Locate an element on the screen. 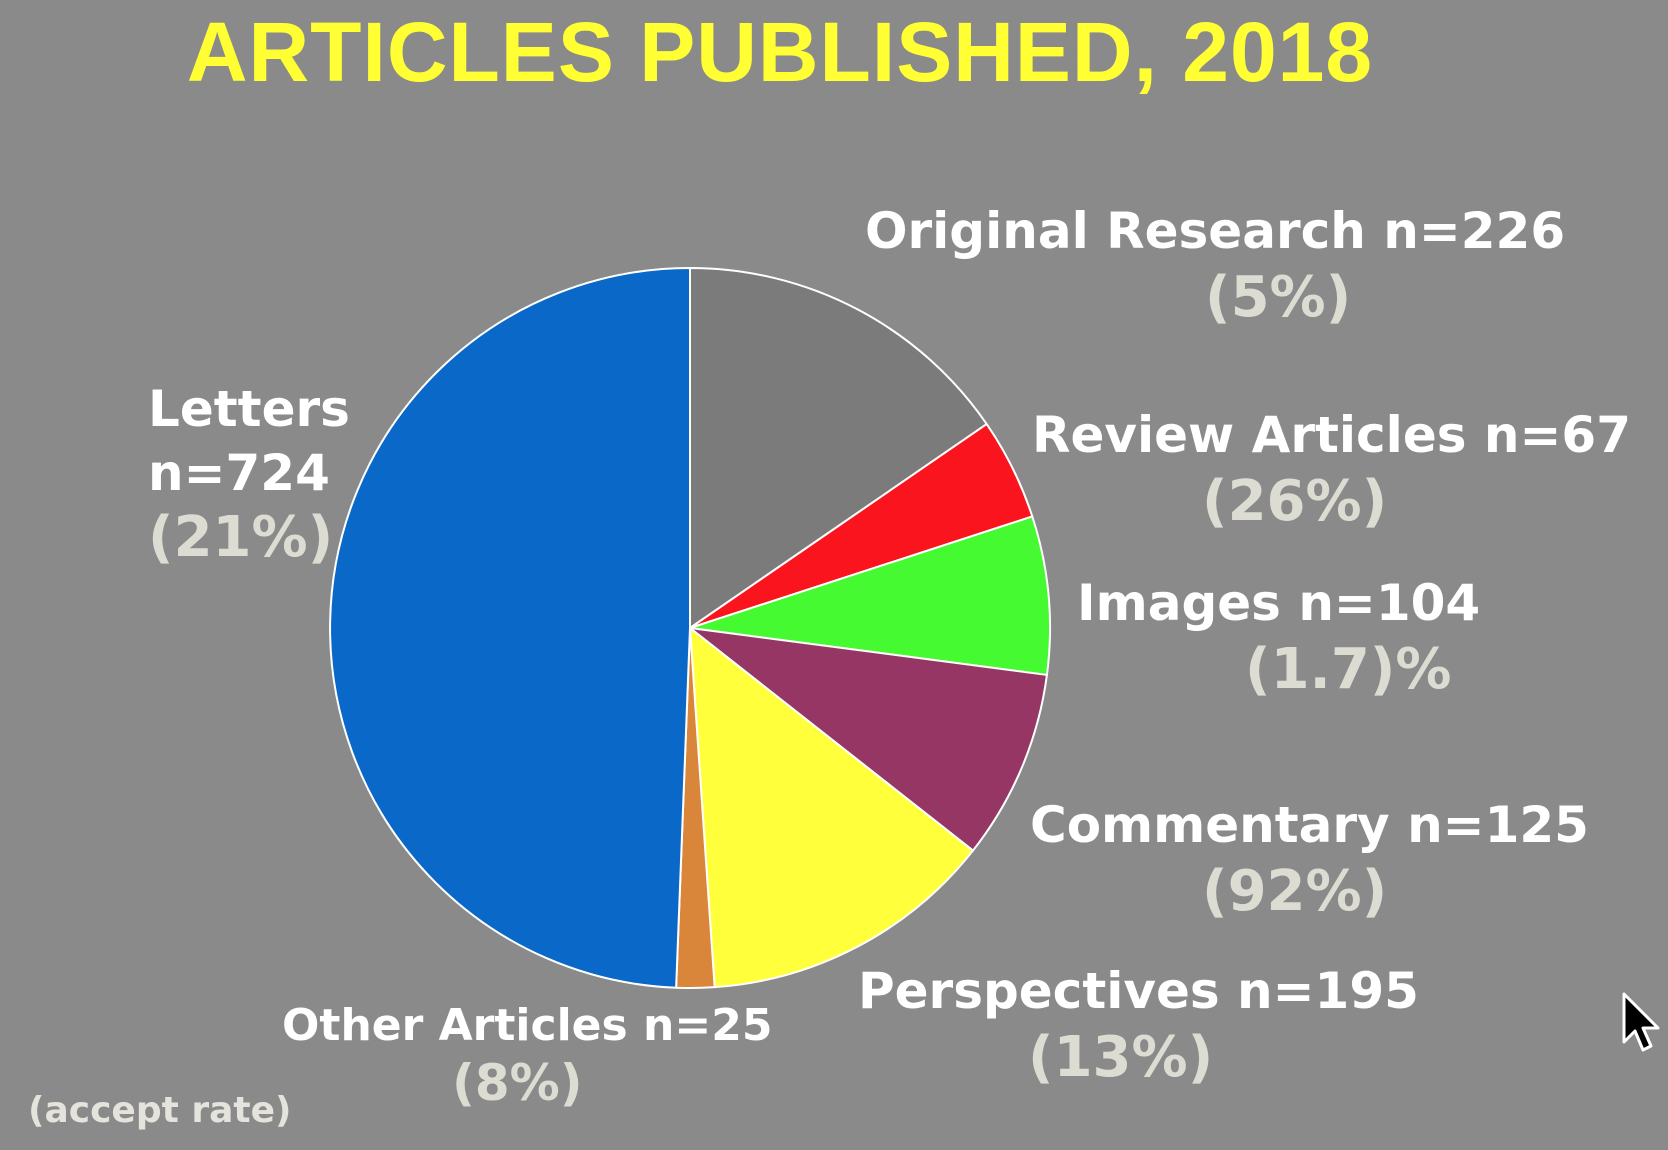 The height and width of the screenshot is (1150, 1668). slice-name: Images is located at coordinates (1179, 603).